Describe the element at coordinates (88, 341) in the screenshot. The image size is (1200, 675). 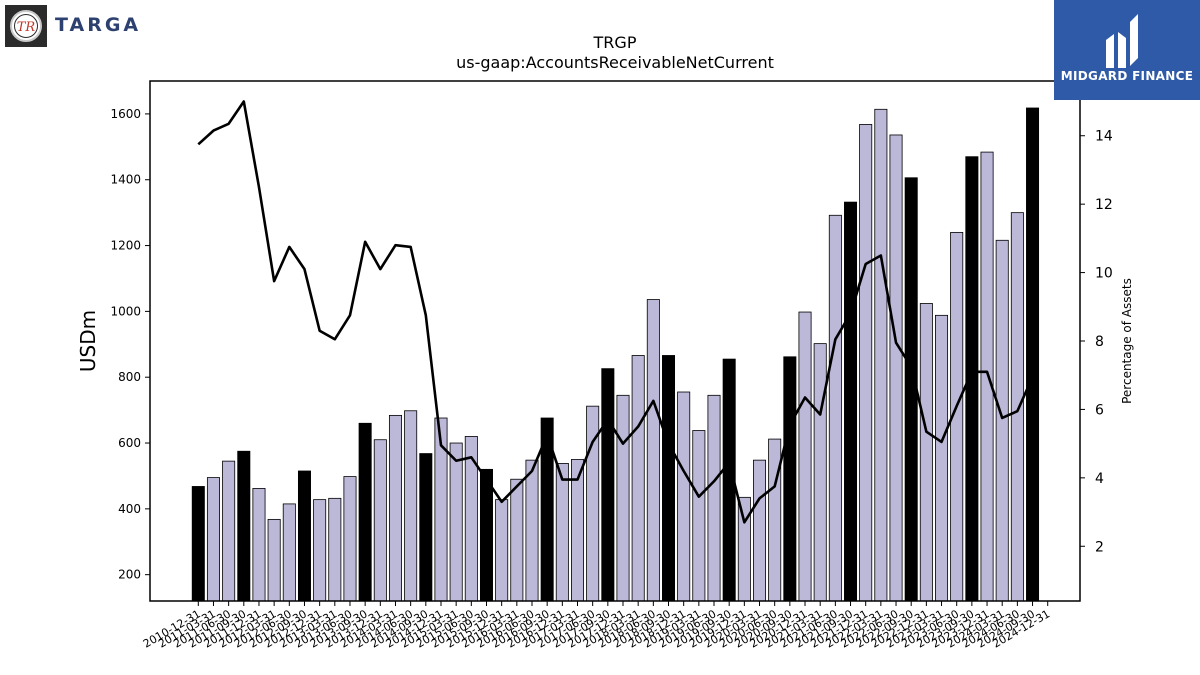
I see `y-axis-label: USDm` at that location.